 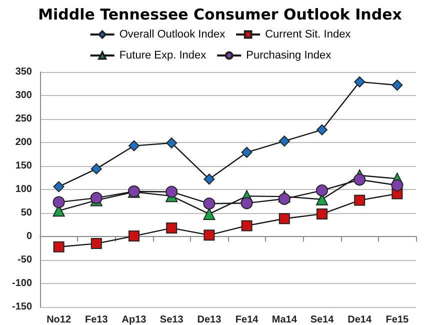 I want to click on x-tick-label: Ap13, so click(x=134, y=319).